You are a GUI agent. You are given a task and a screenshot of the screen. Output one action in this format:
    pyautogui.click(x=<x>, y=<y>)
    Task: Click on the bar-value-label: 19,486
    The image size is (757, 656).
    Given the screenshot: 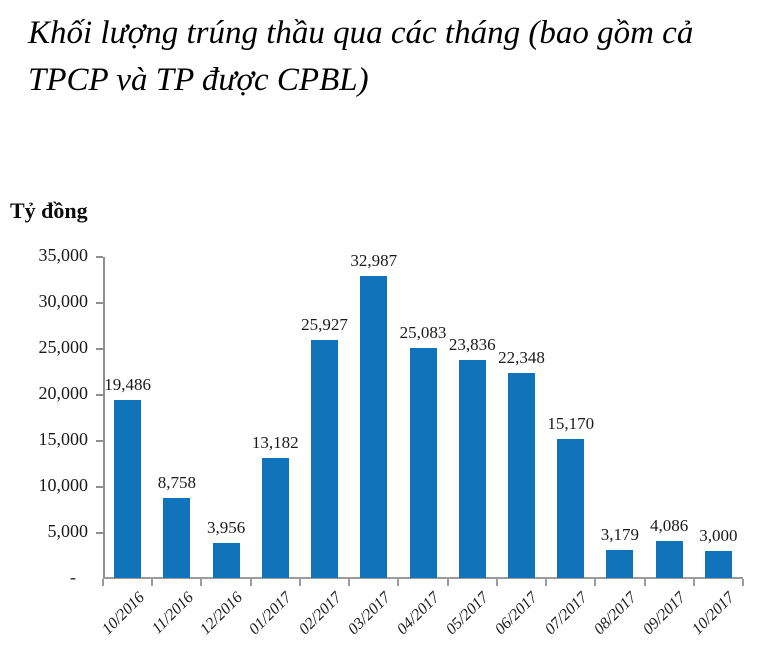 What is the action you would take?
    pyautogui.click(x=127, y=384)
    